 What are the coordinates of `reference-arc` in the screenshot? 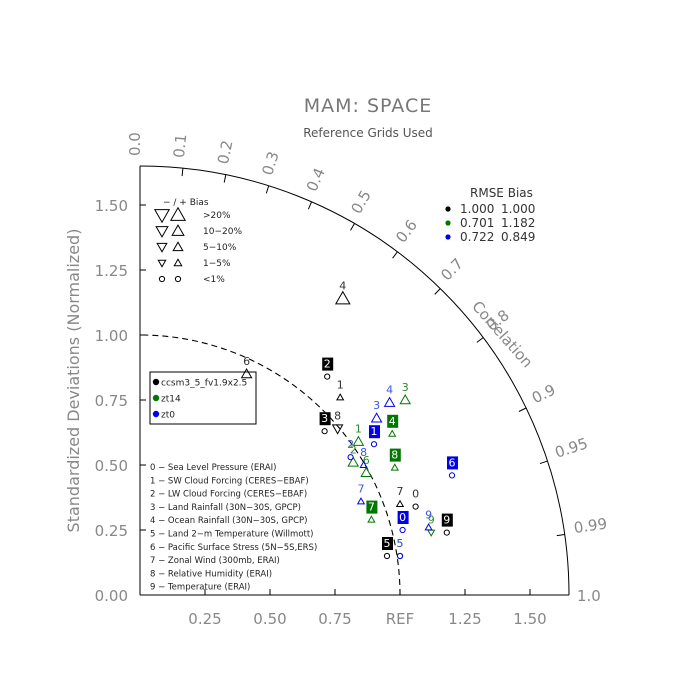 It's located at (270, 465).